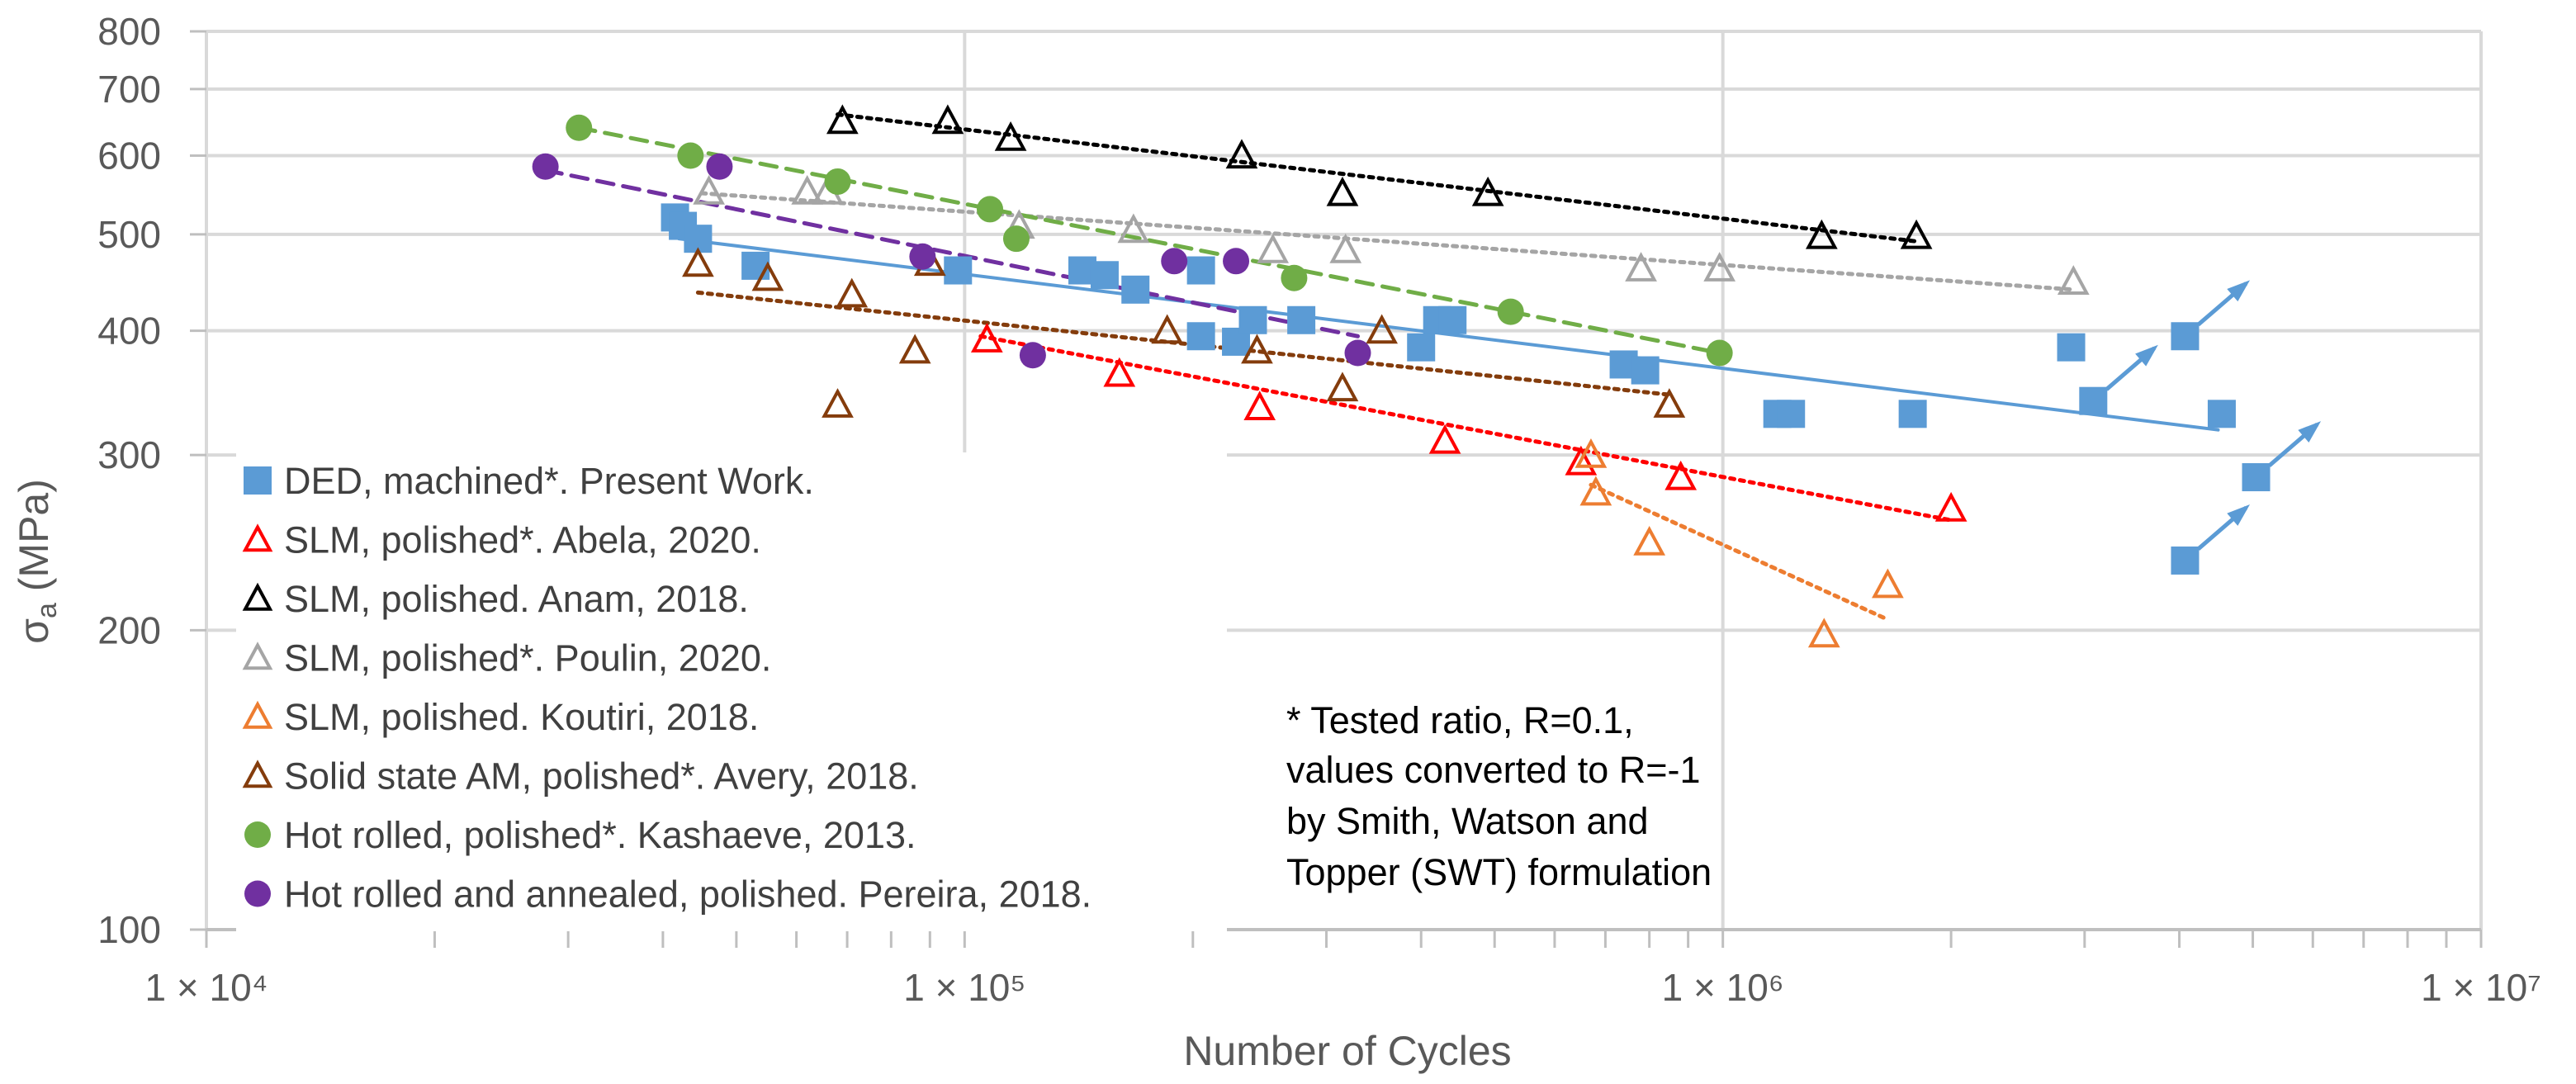  I want to click on legend-label-0: DED, machined*. Present Work., so click(549, 481).